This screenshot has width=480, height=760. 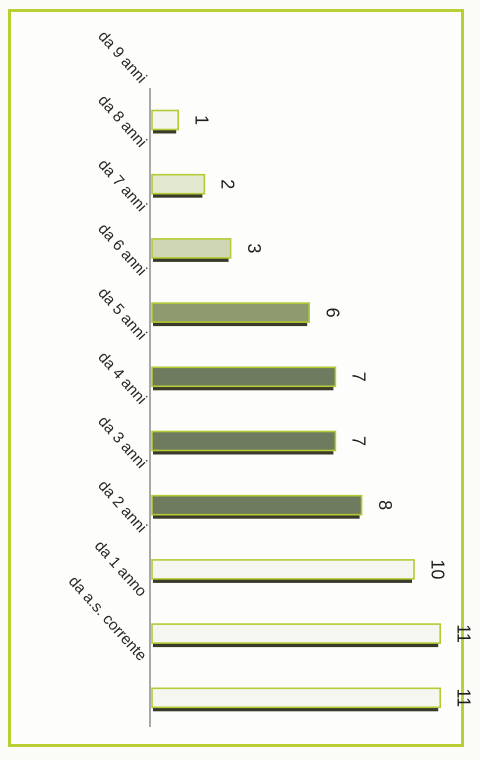 What do you see at coordinates (121, 506) in the screenshot?
I see `category-label: da 2 anni` at bounding box center [121, 506].